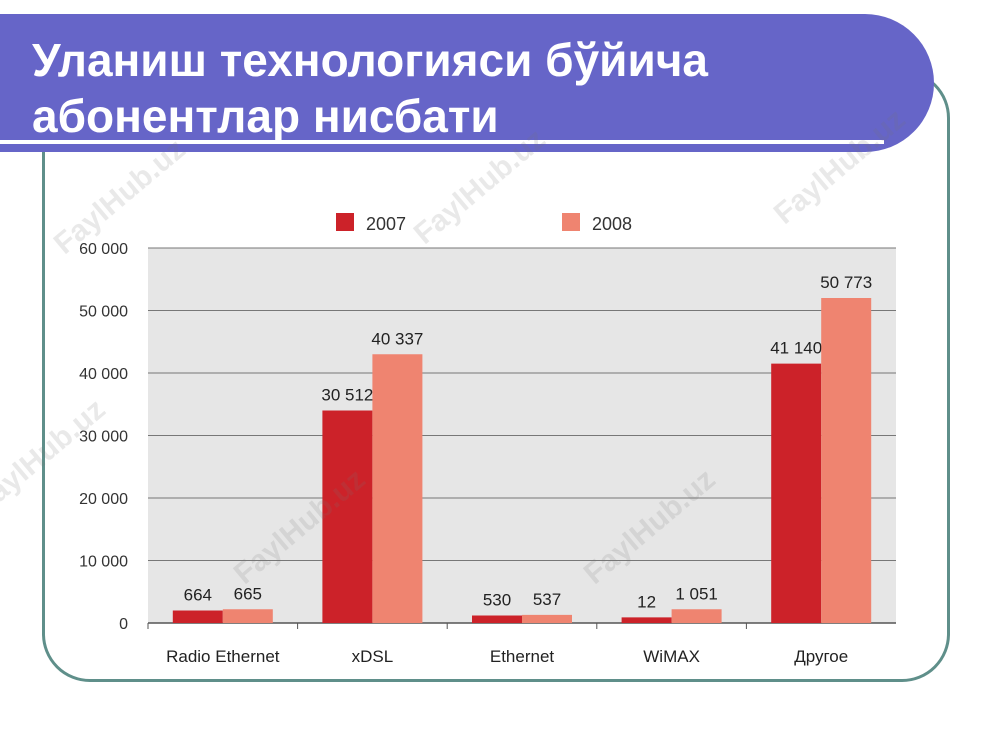 The height and width of the screenshot is (750, 1000). What do you see at coordinates (347, 395) in the screenshot?
I see `data-label: 30 512` at bounding box center [347, 395].